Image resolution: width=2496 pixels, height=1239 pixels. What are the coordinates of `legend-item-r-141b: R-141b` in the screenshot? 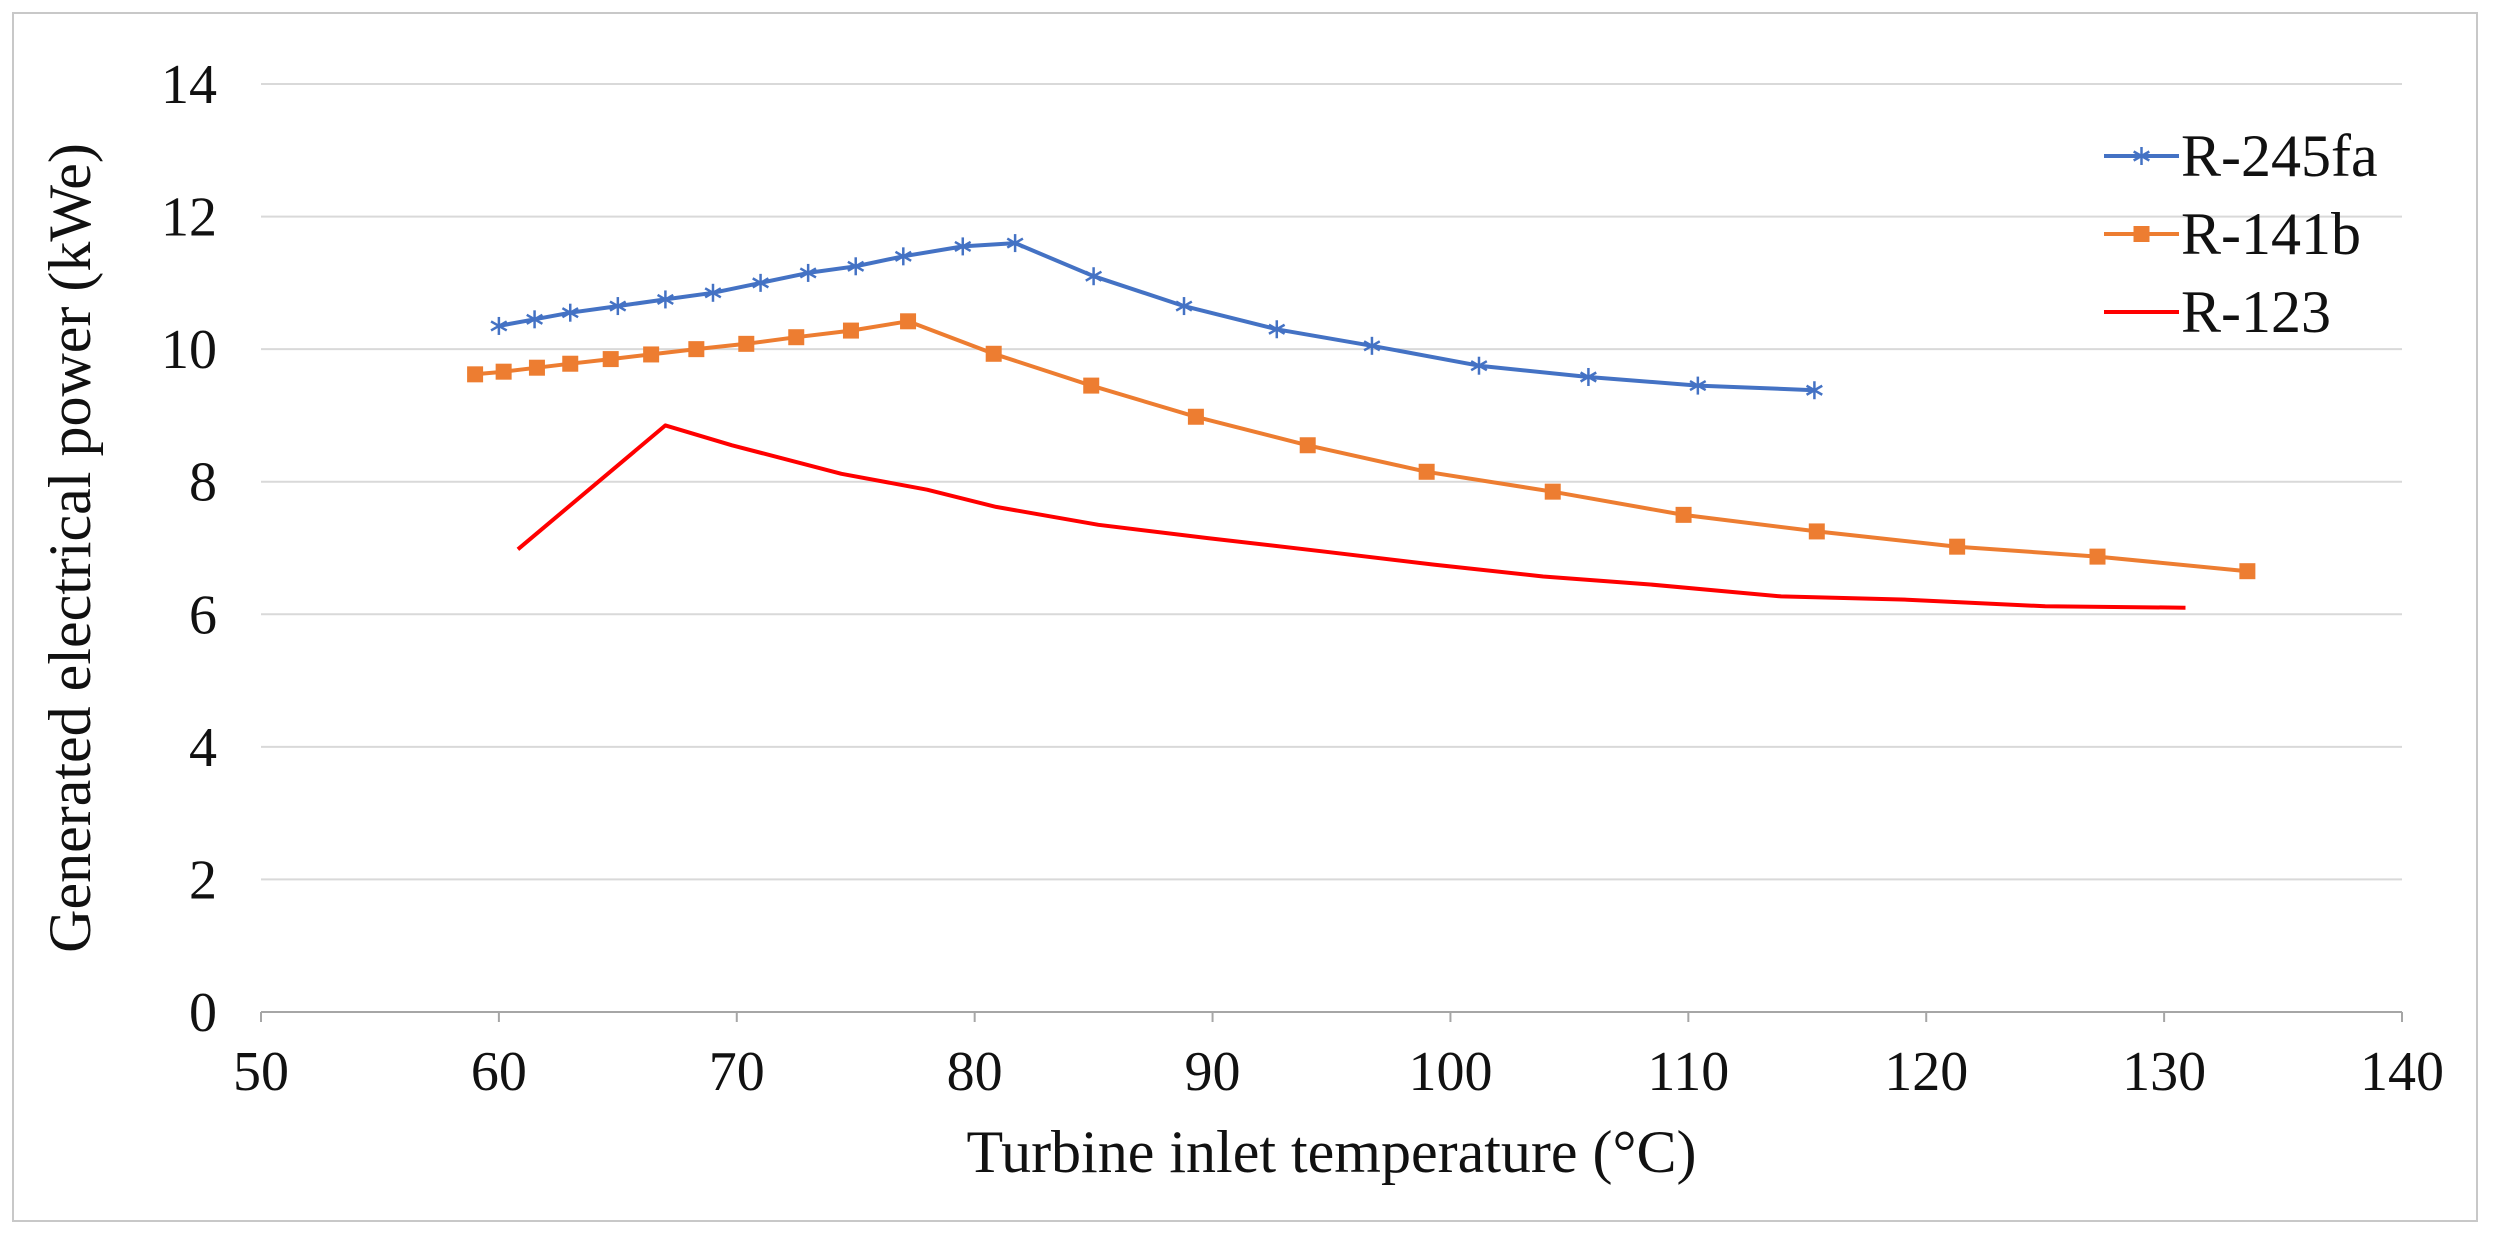 It's located at (2232, 234).